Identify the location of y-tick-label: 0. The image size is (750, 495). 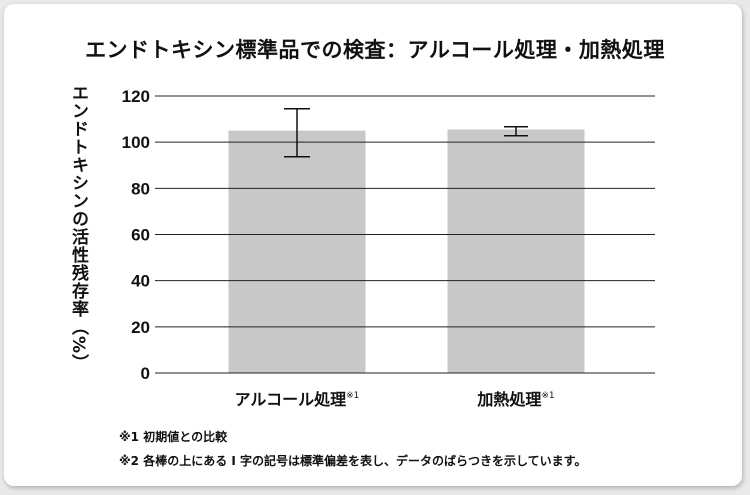
(145, 373).